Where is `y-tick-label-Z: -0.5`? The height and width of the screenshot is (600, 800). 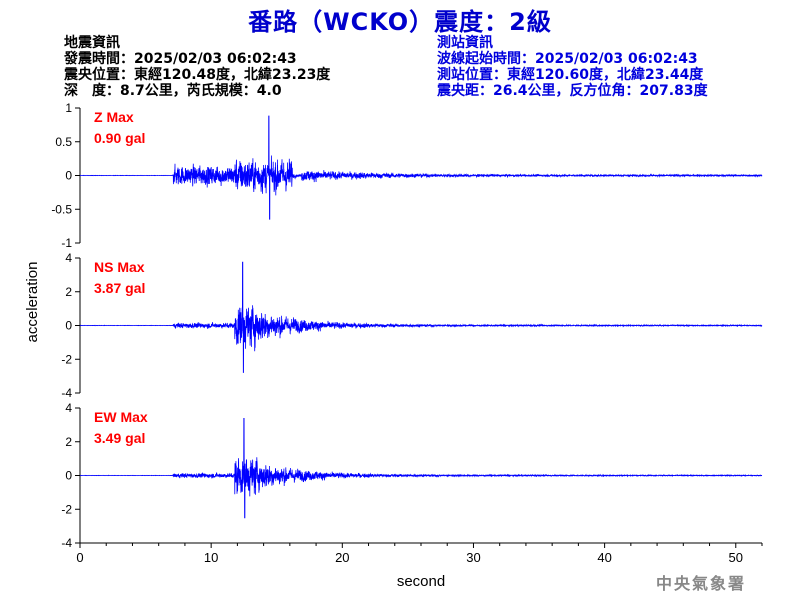
y-tick-label-Z: -0.5 is located at coordinates (61, 209).